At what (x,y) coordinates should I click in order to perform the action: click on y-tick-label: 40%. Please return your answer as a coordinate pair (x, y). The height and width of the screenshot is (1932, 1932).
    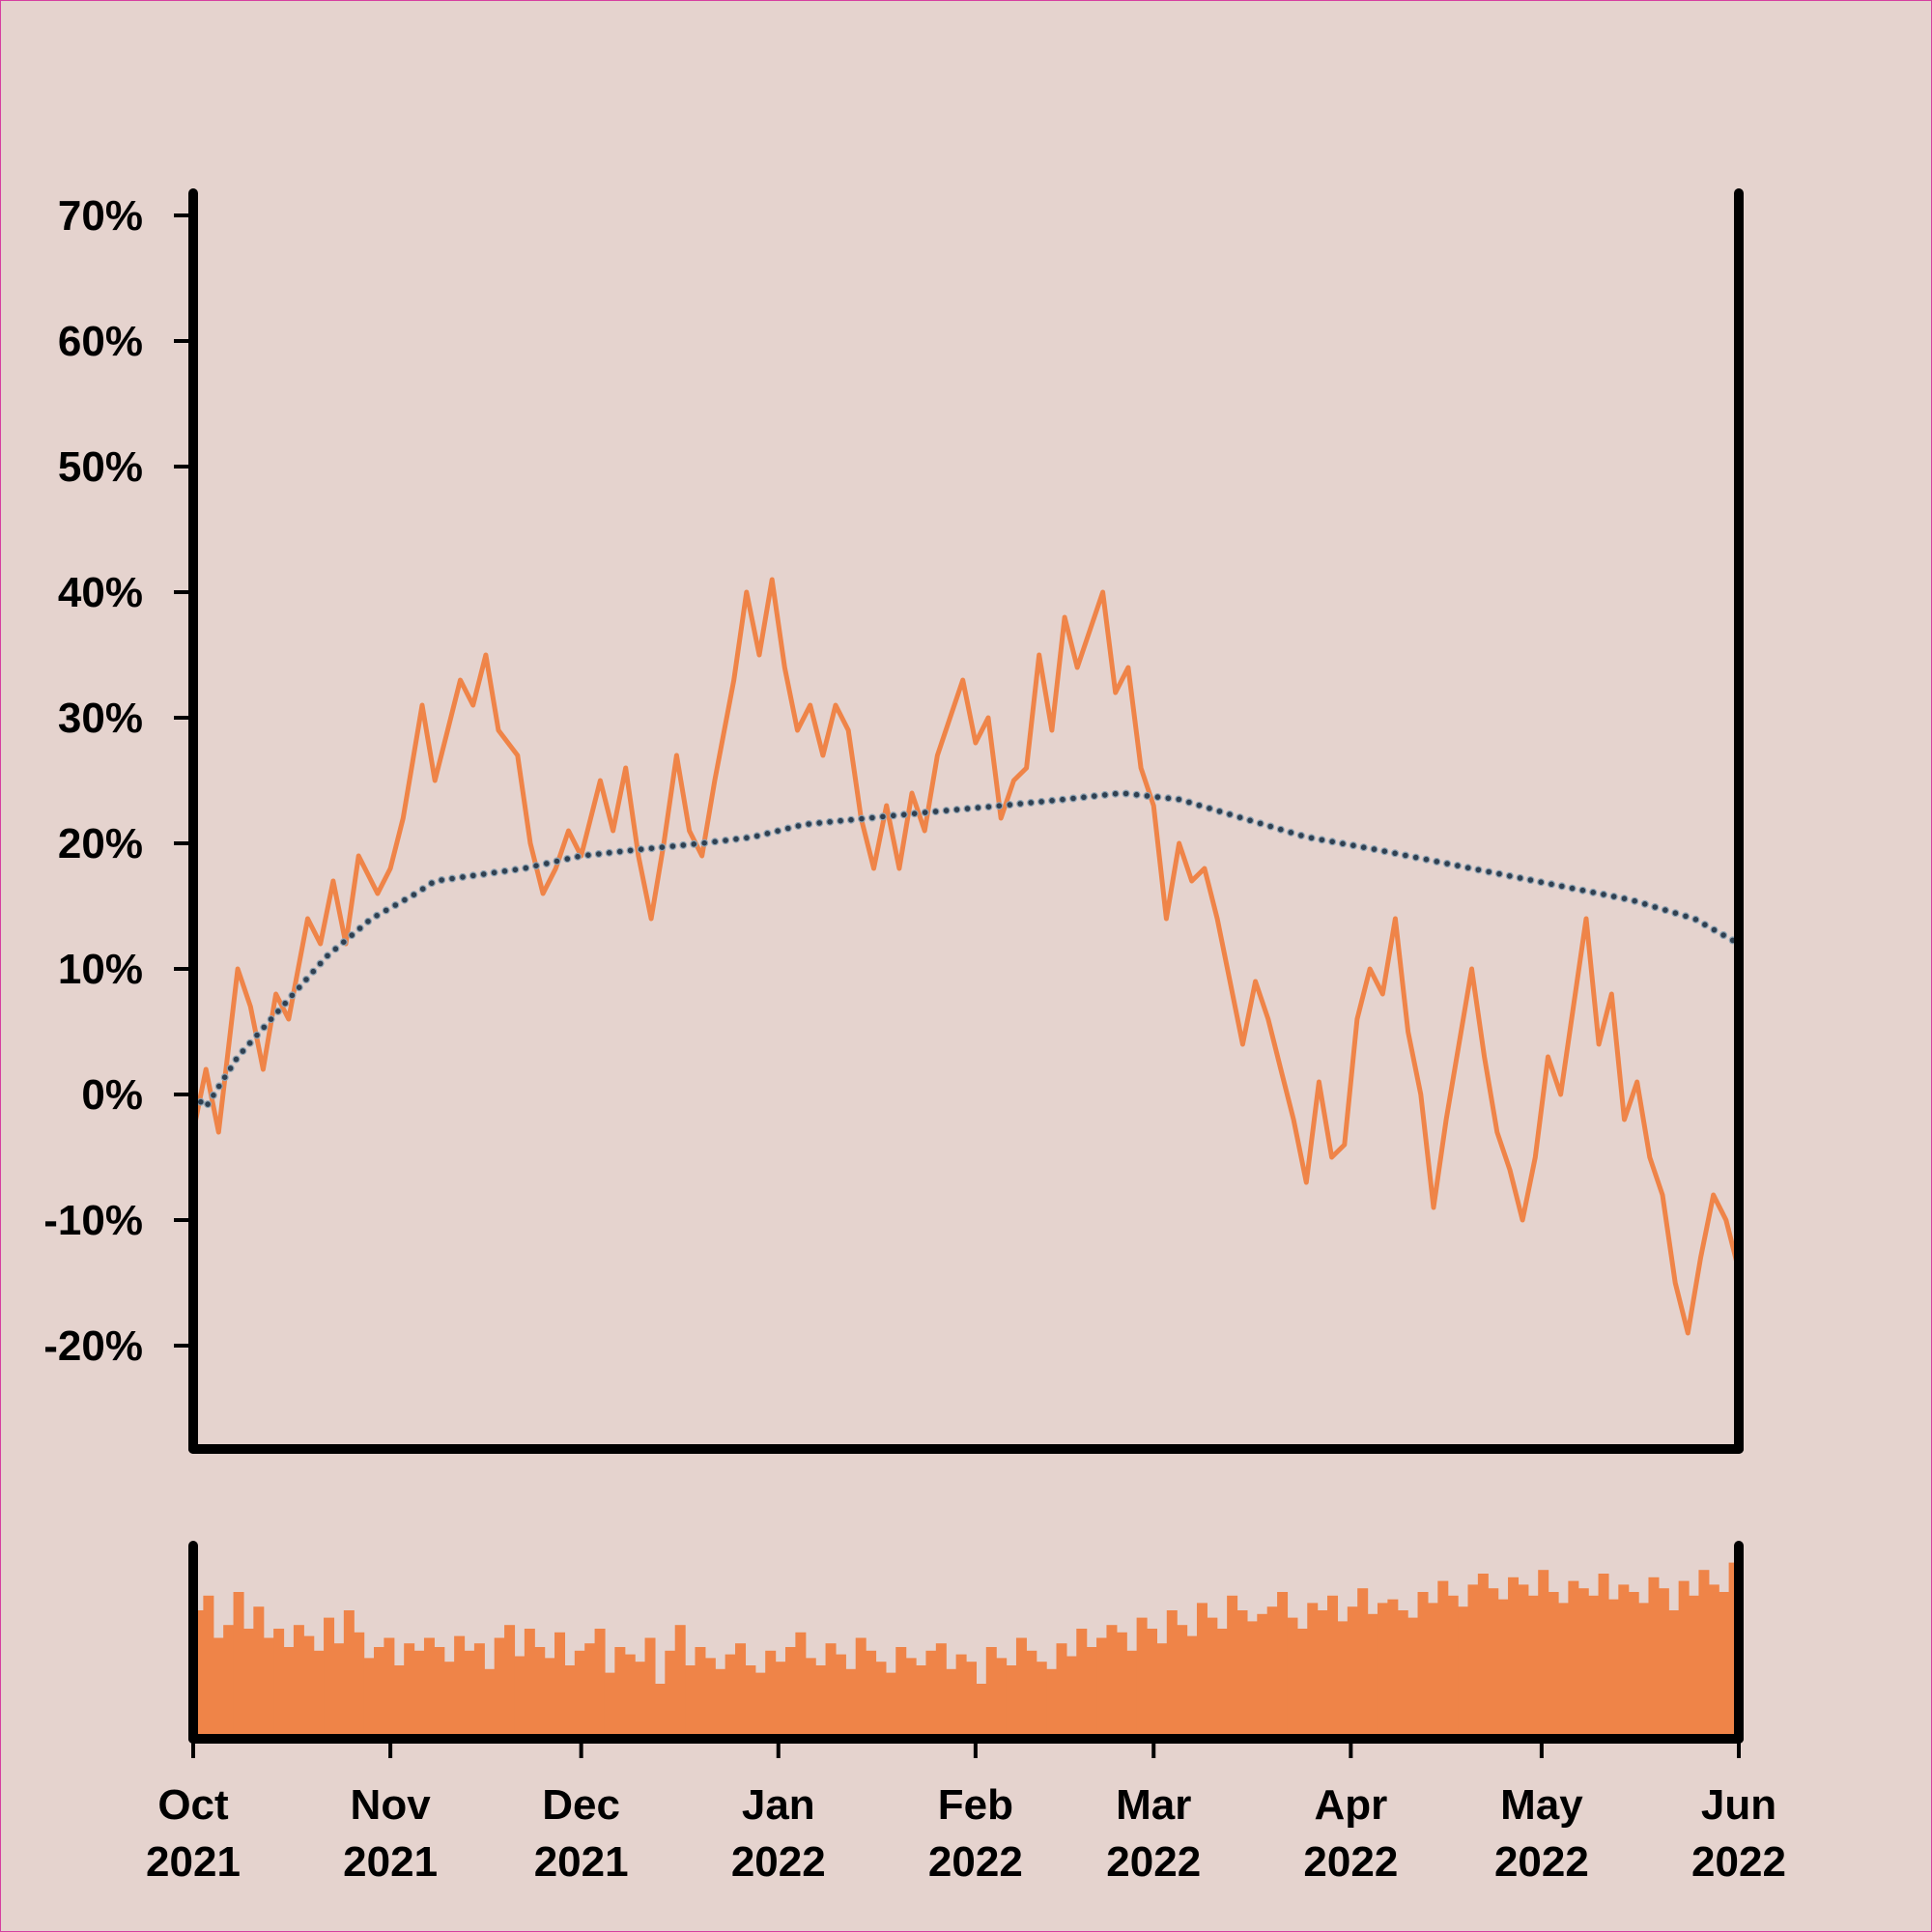
    Looking at the image, I should click on (100, 592).